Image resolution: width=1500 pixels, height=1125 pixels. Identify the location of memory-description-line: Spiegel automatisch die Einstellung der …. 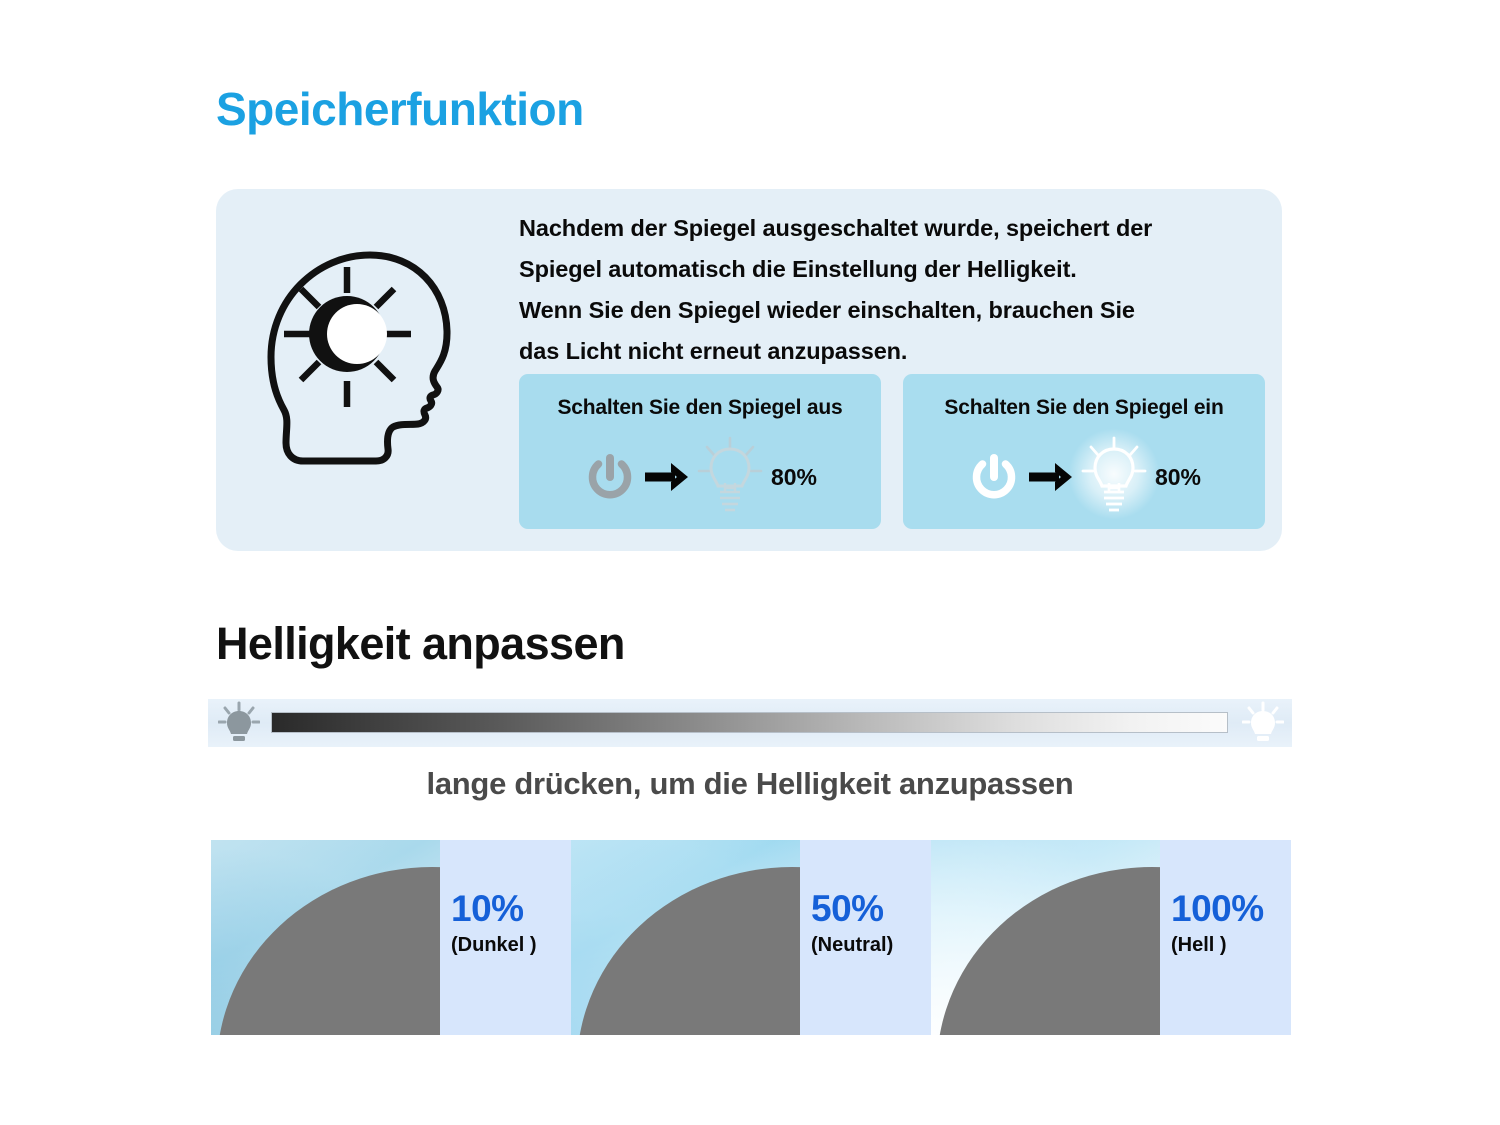
(798, 269).